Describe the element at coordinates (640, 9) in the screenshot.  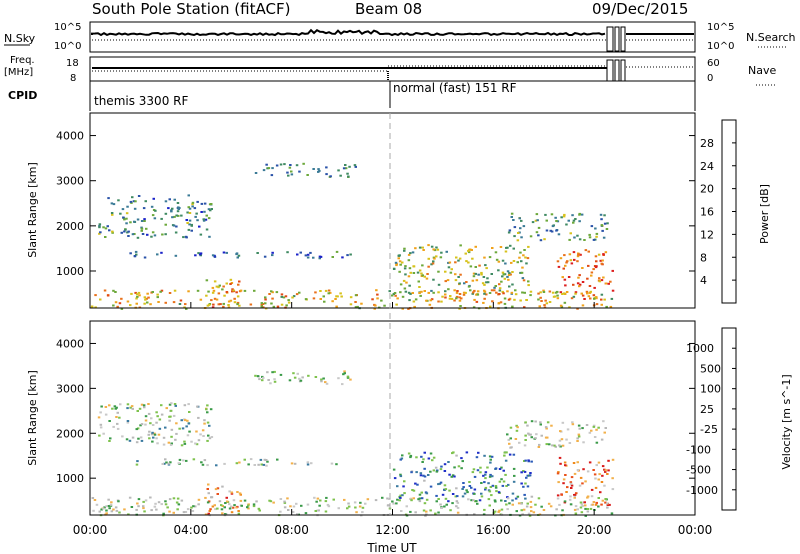
I see `date-label: 09/Dec/2015` at that location.